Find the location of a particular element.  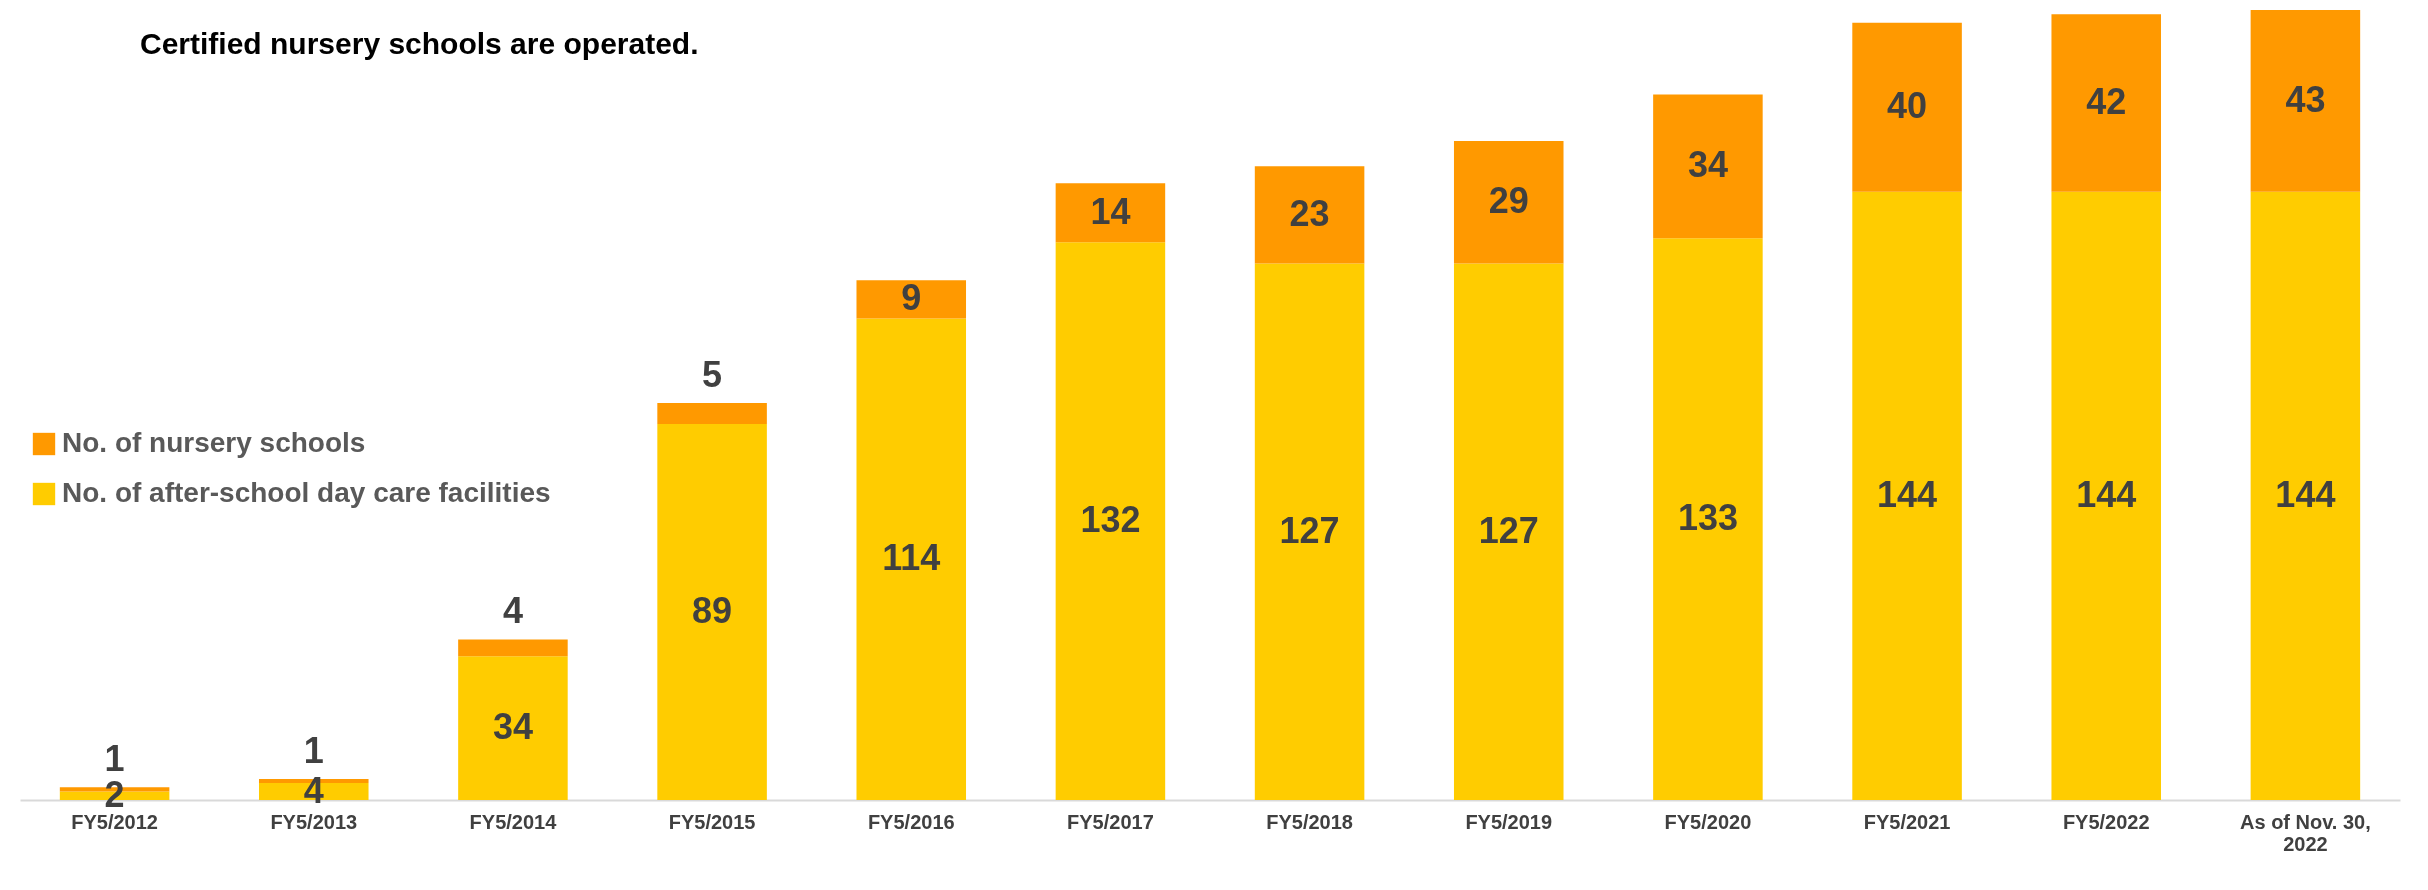

data-label: 23 is located at coordinates (1309, 213).